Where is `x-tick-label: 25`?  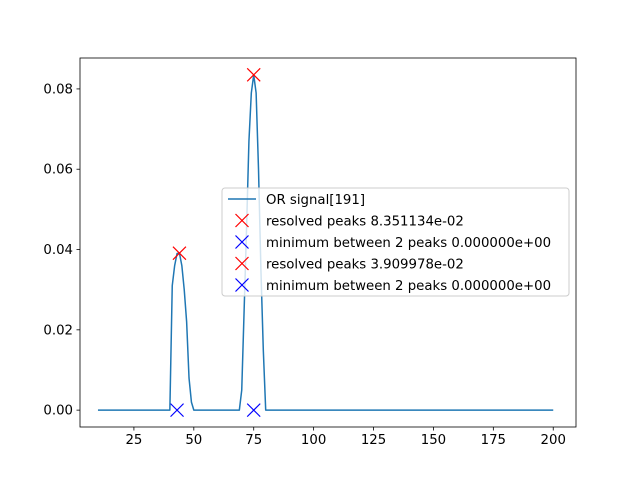 x-tick-label: 25 is located at coordinates (133, 440).